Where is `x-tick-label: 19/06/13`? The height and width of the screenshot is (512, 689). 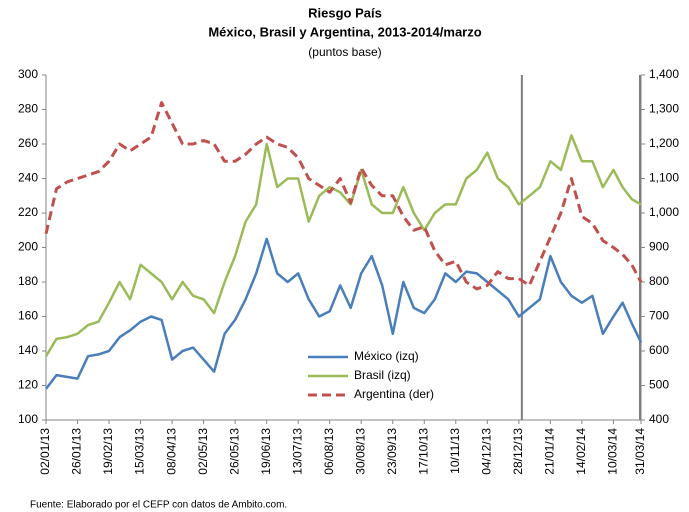
x-tick-label: 19/06/13 is located at coordinates (266, 451).